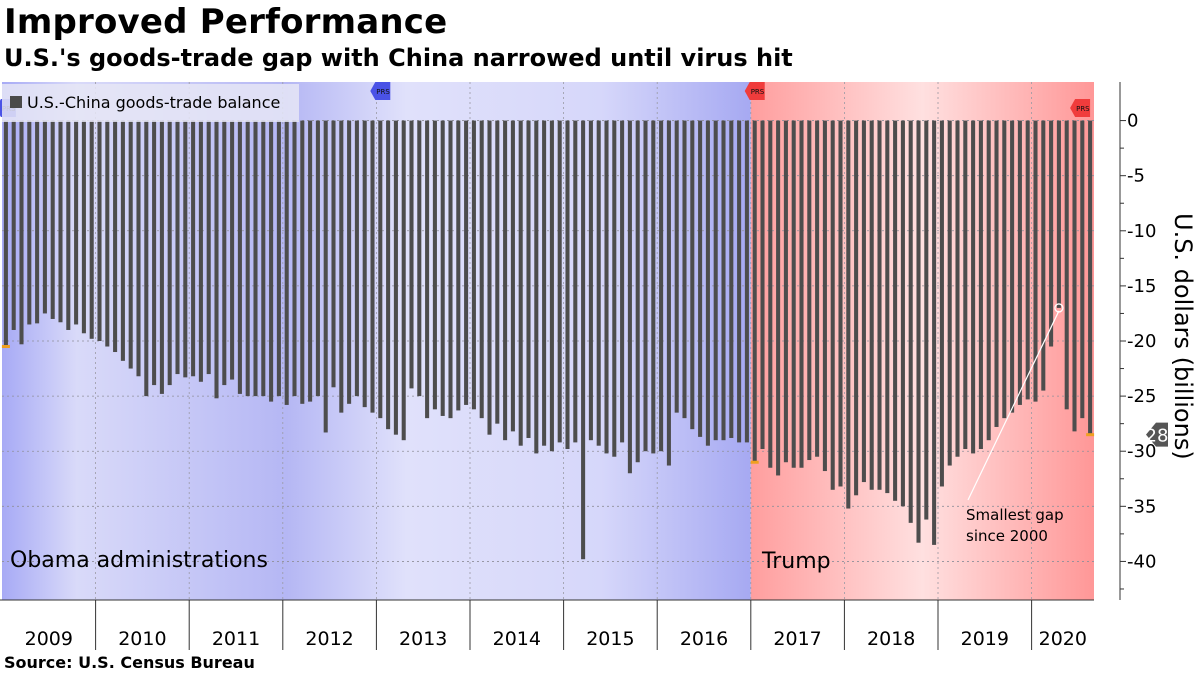 Image resolution: width=1200 pixels, height=675 pixels. I want to click on year-label-2020: 2020, so click(1063, 639).